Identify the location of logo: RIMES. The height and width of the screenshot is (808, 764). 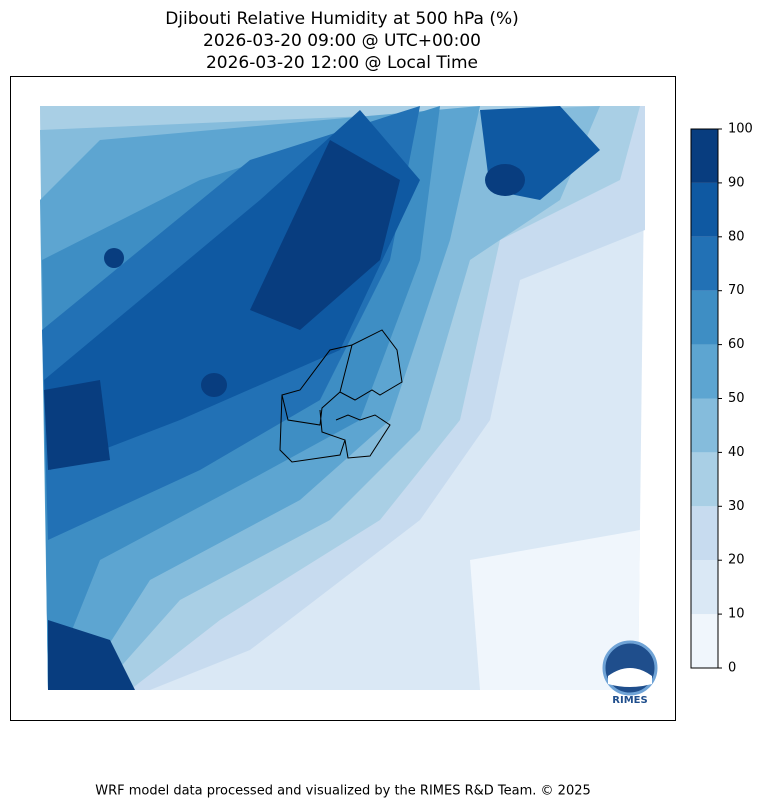
(630, 673).